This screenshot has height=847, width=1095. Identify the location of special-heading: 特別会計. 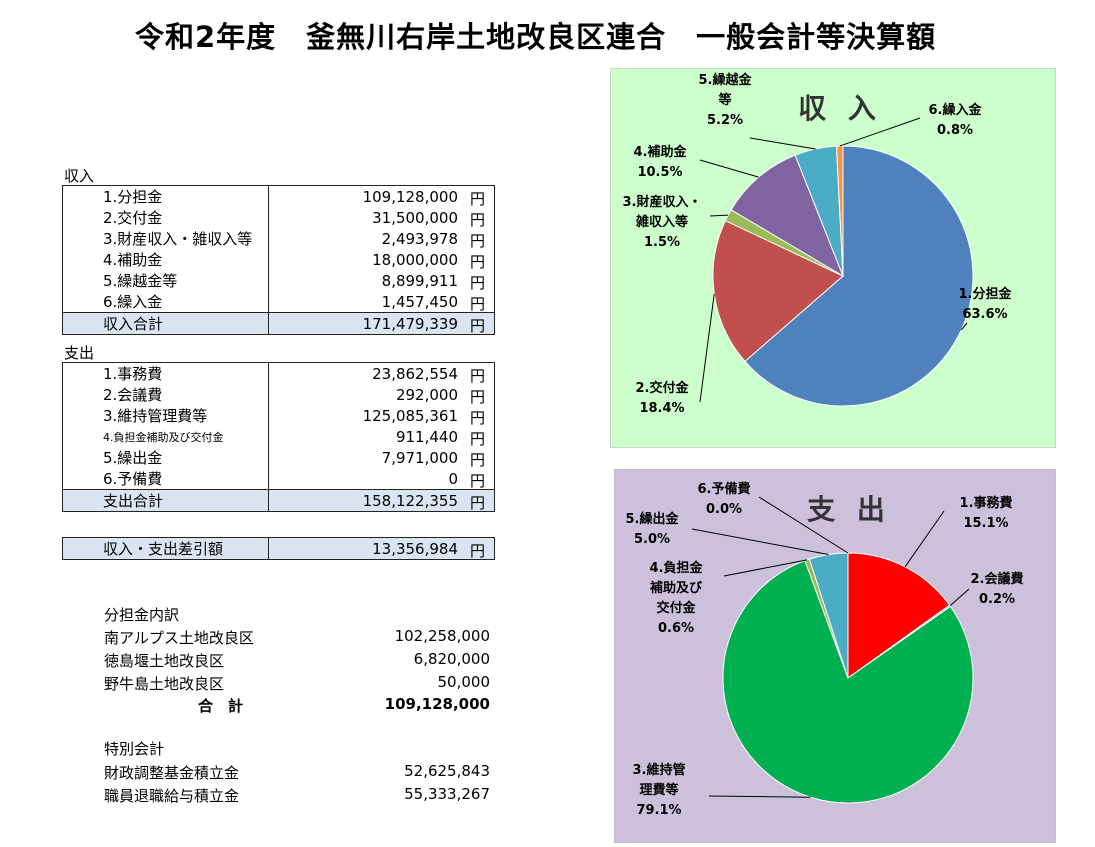
(134, 749).